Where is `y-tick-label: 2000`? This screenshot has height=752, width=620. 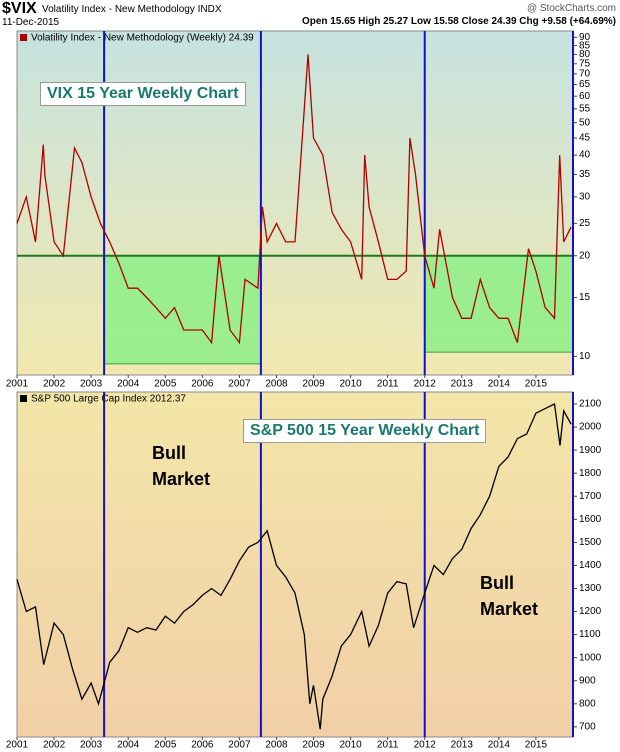 y-tick-label: 2000 is located at coordinates (590, 427).